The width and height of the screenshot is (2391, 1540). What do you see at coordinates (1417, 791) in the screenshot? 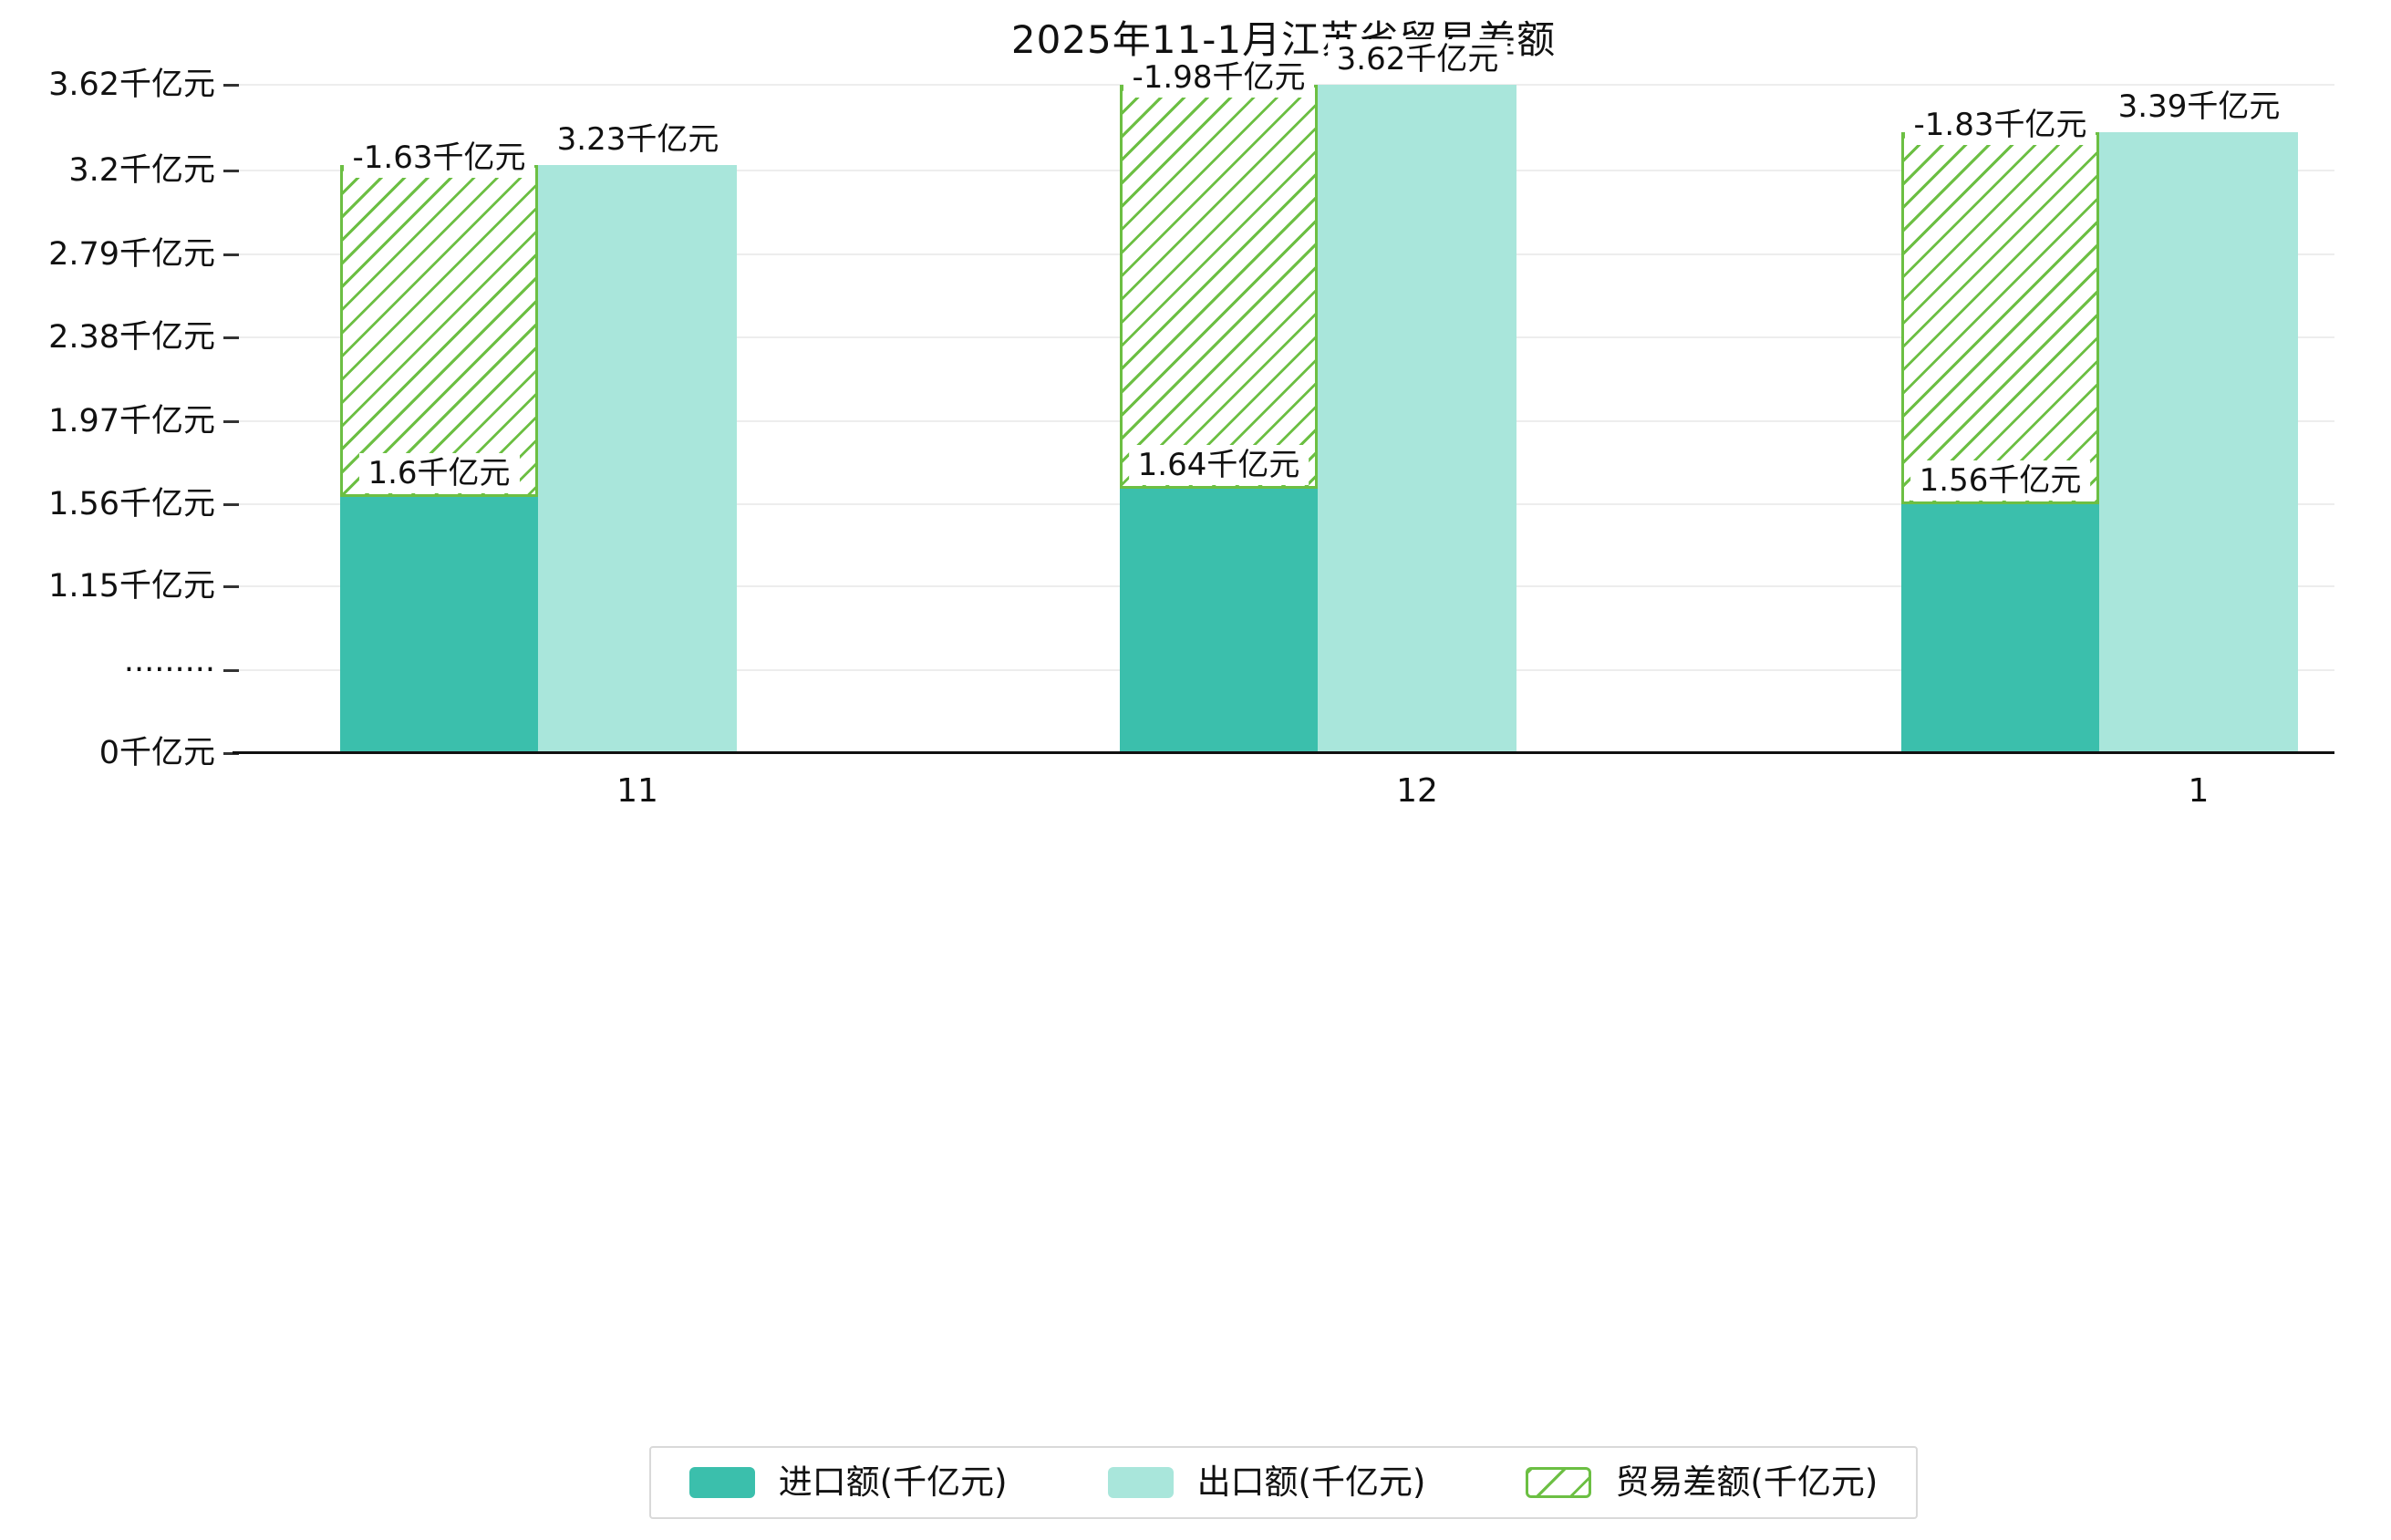
I see `x-tick-label: 12` at bounding box center [1417, 791].